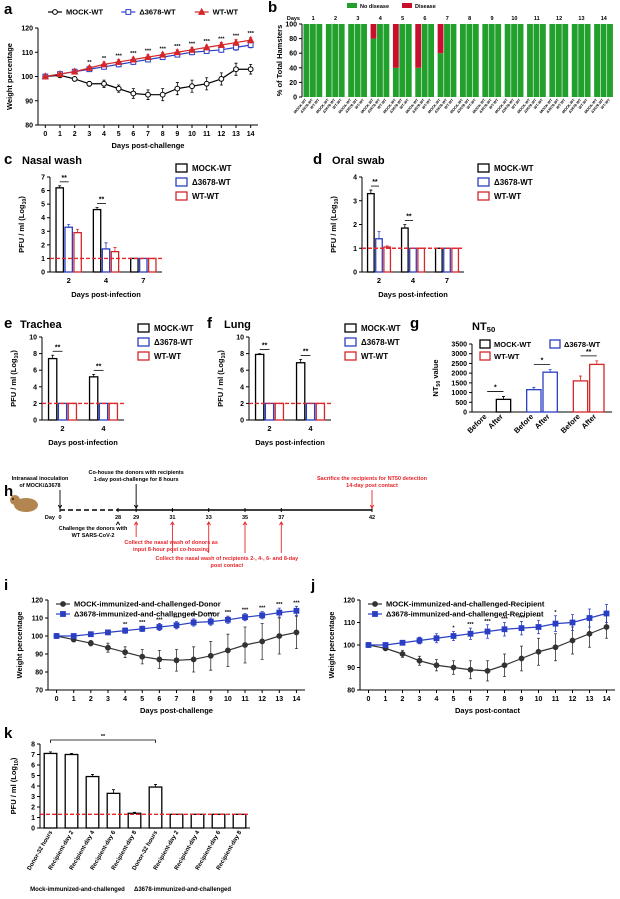 The width and height of the screenshot is (620, 899). Describe the element at coordinates (459, 345) in the screenshot. I see `y-tick-label: 3500` at that location.